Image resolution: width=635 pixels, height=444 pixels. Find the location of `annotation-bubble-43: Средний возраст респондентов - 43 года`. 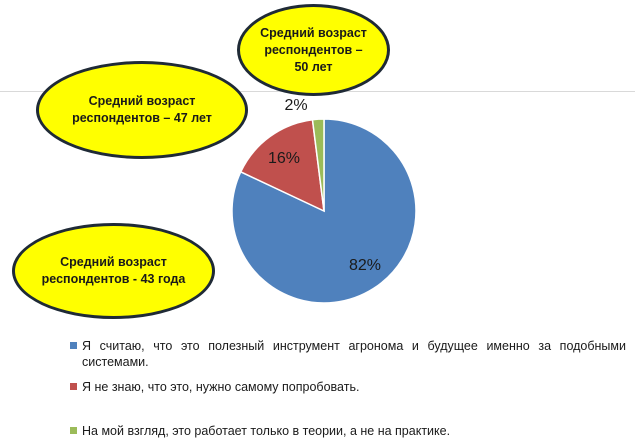

annotation-bubble-43: Средний возраст респондентов - 43 года is located at coordinates (113, 271).